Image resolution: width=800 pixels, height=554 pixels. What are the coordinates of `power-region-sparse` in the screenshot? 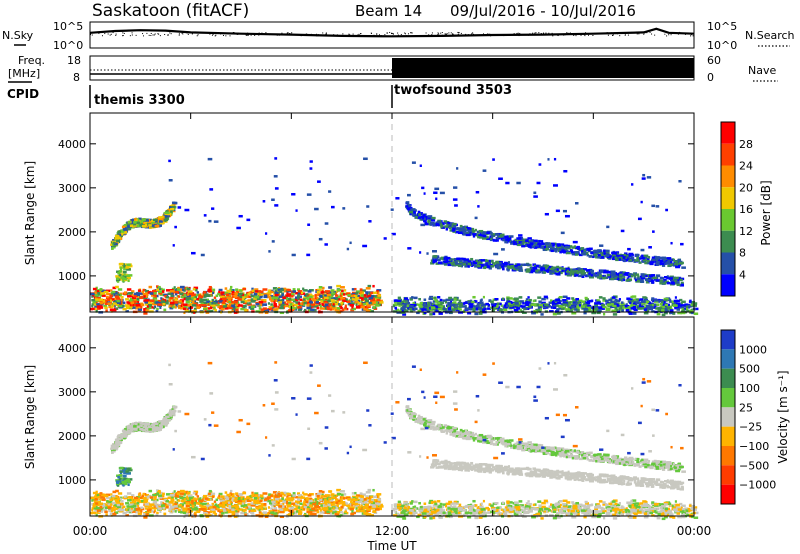 It's located at (426, 207).